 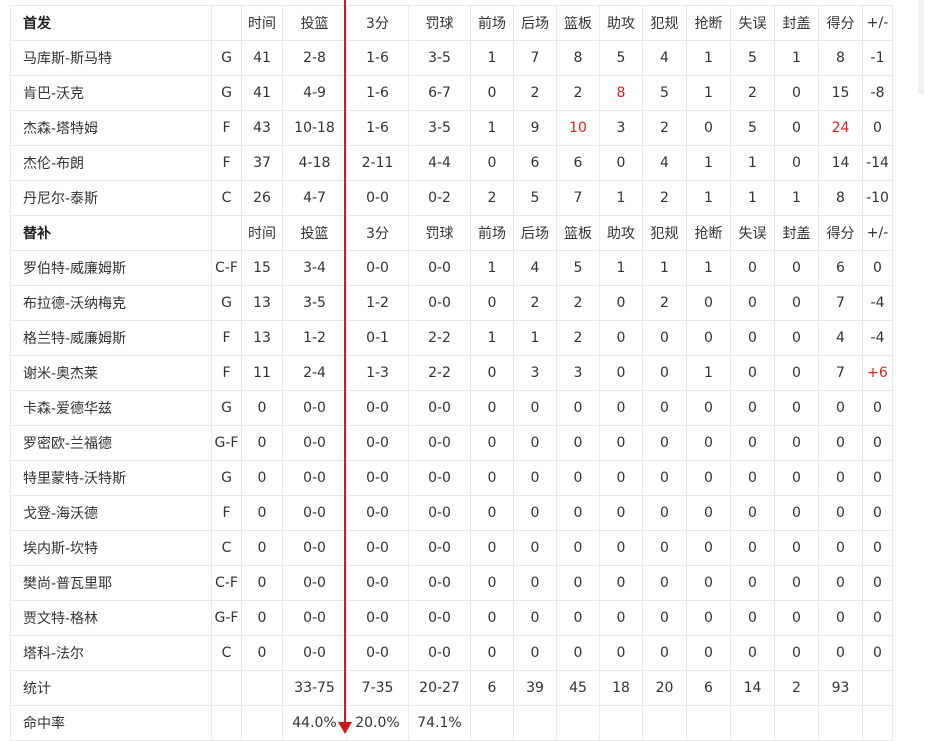 What do you see at coordinates (877, 338) in the screenshot?
I see `stat-cell: -4` at bounding box center [877, 338].